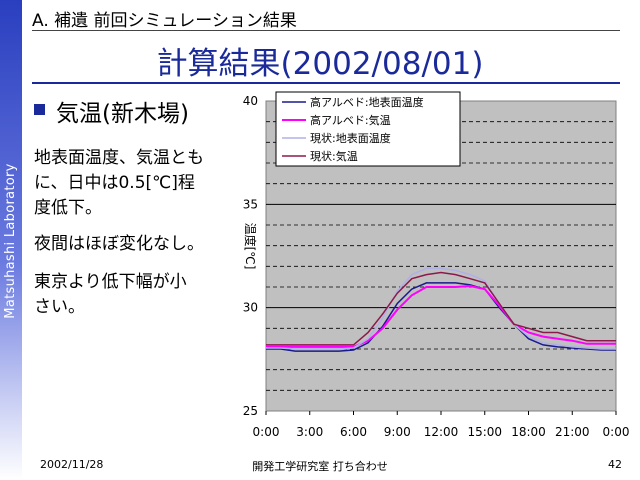 This screenshot has height=480, width=640. What do you see at coordinates (122, 114) in the screenshot?
I see `bullet-heading: 気温(新木場)` at bounding box center [122, 114].